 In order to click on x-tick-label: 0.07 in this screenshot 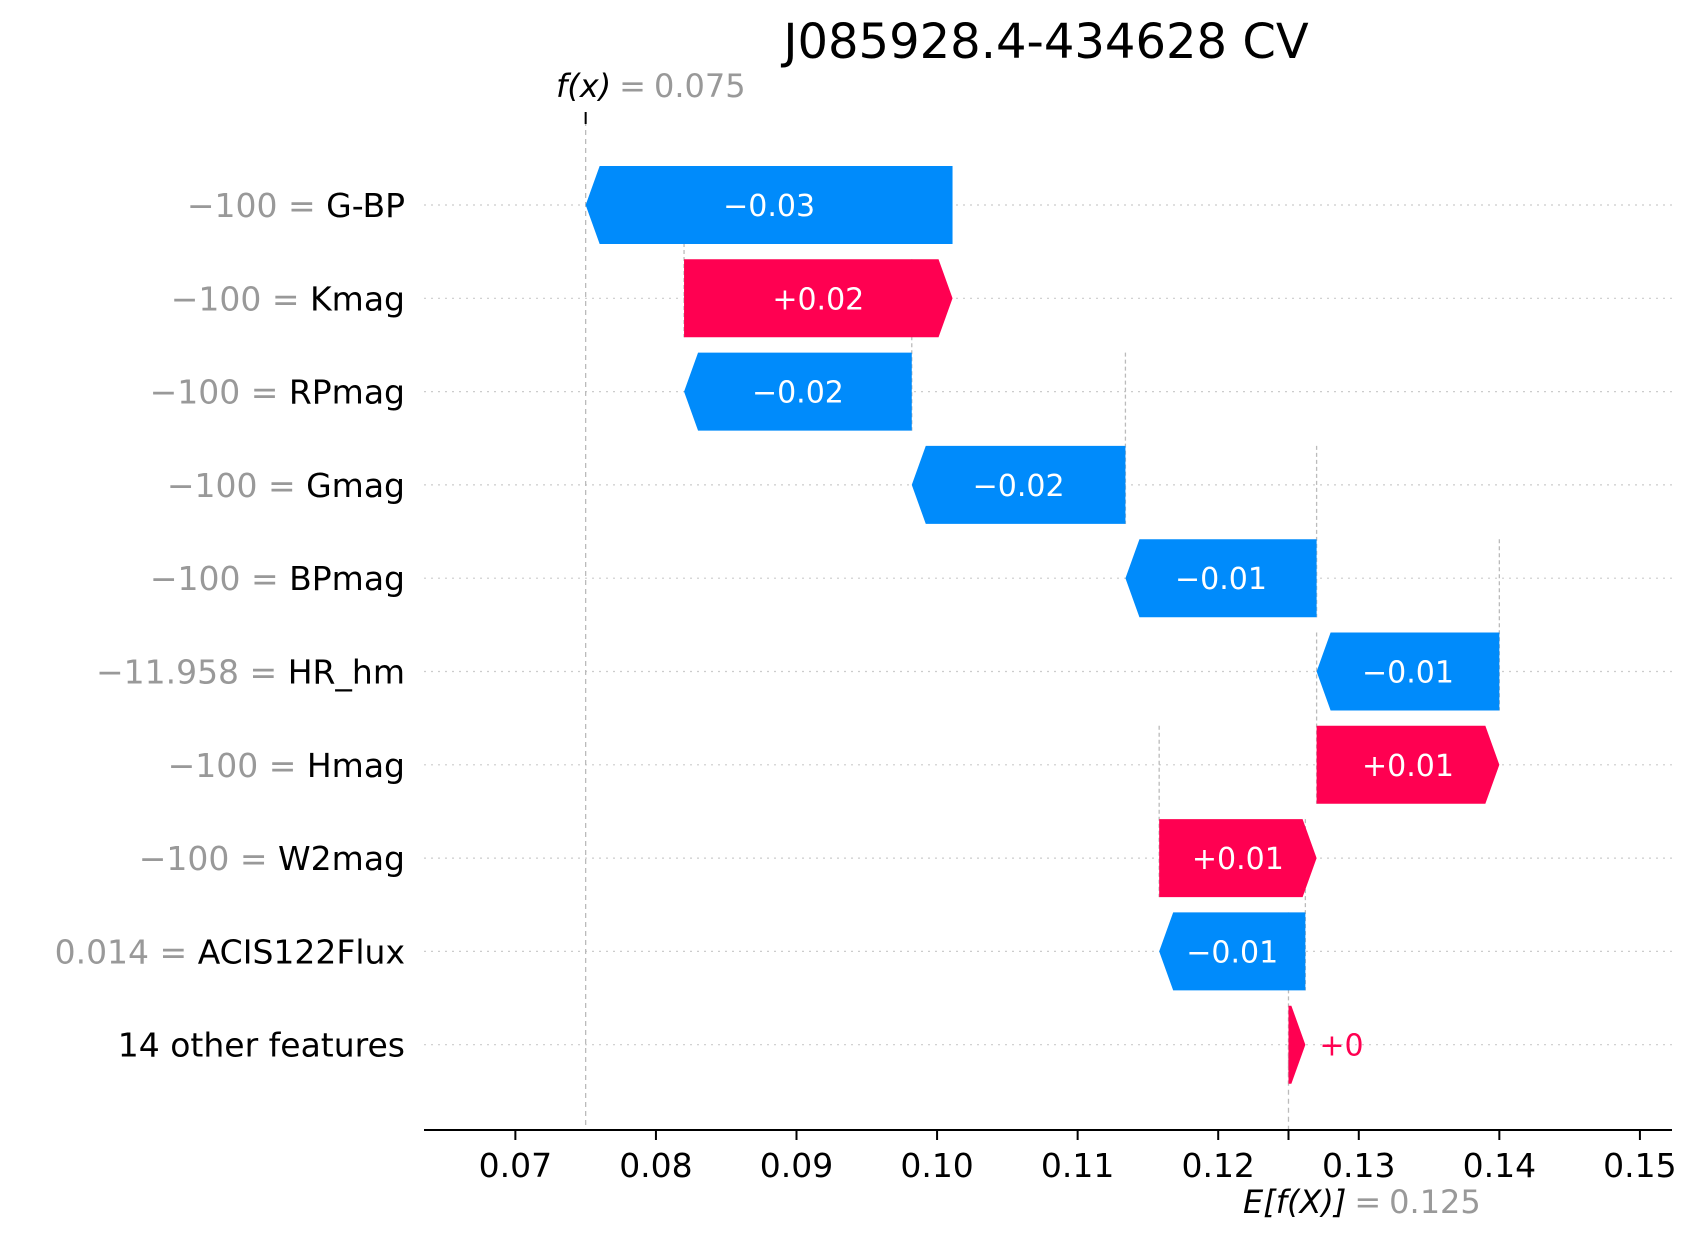, I will do `click(515, 1165)`.